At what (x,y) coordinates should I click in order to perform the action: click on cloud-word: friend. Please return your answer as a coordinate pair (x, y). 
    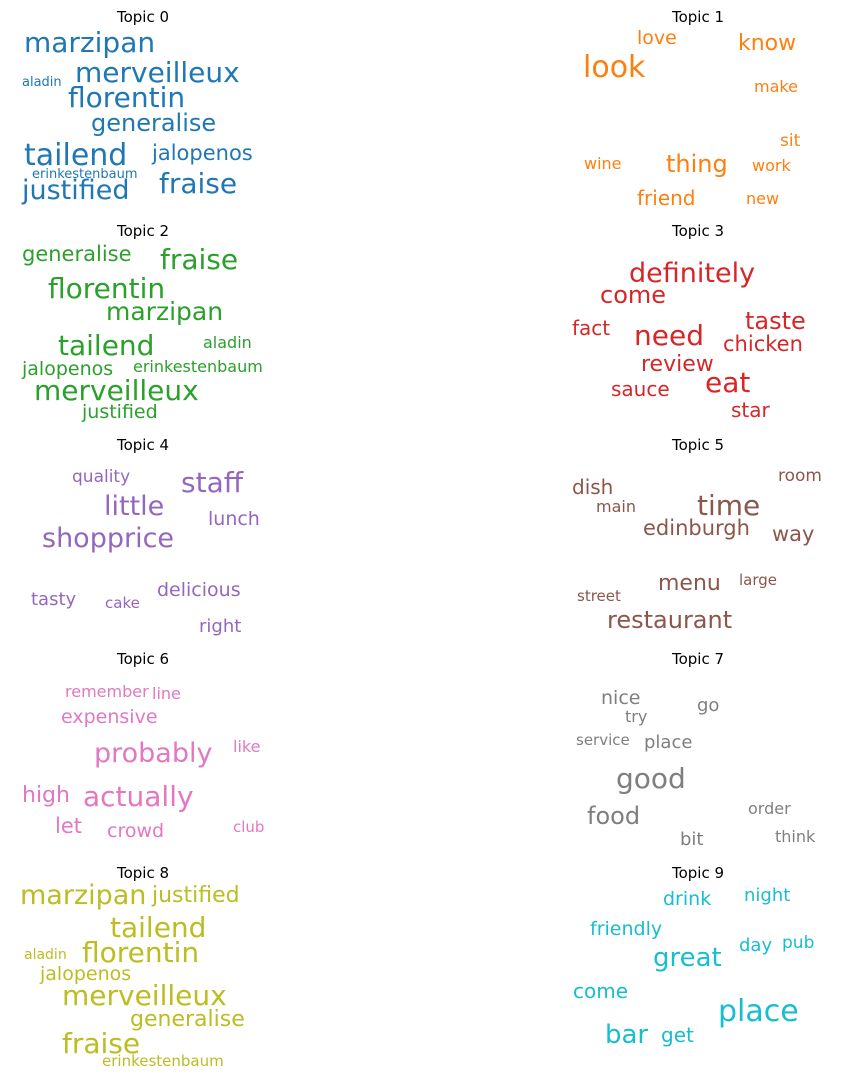
    Looking at the image, I should click on (666, 198).